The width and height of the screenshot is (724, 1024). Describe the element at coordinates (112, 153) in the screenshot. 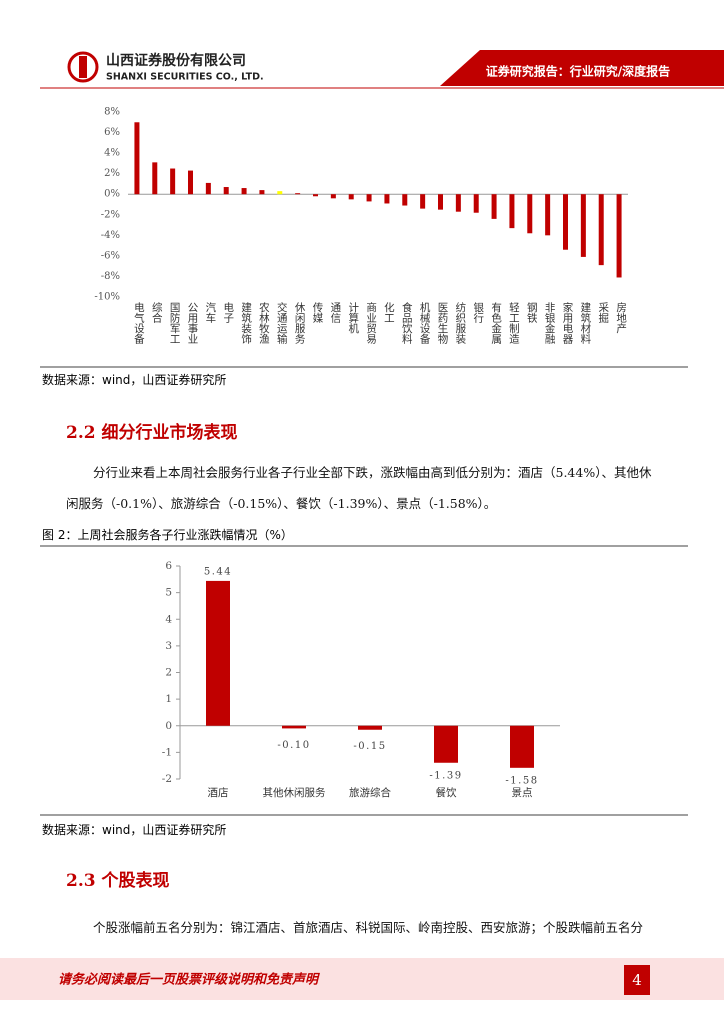

I see `y-tick-label: 4%` at that location.